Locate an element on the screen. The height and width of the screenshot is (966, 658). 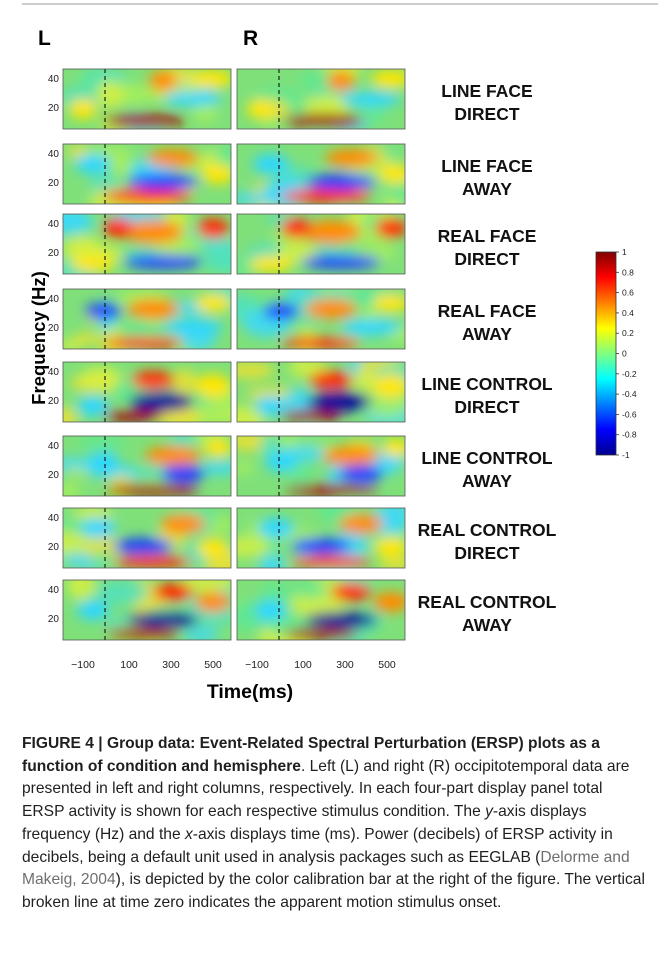
caption-text-2: -axis displays frequency (Hz) and the is located at coordinates (304, 823).